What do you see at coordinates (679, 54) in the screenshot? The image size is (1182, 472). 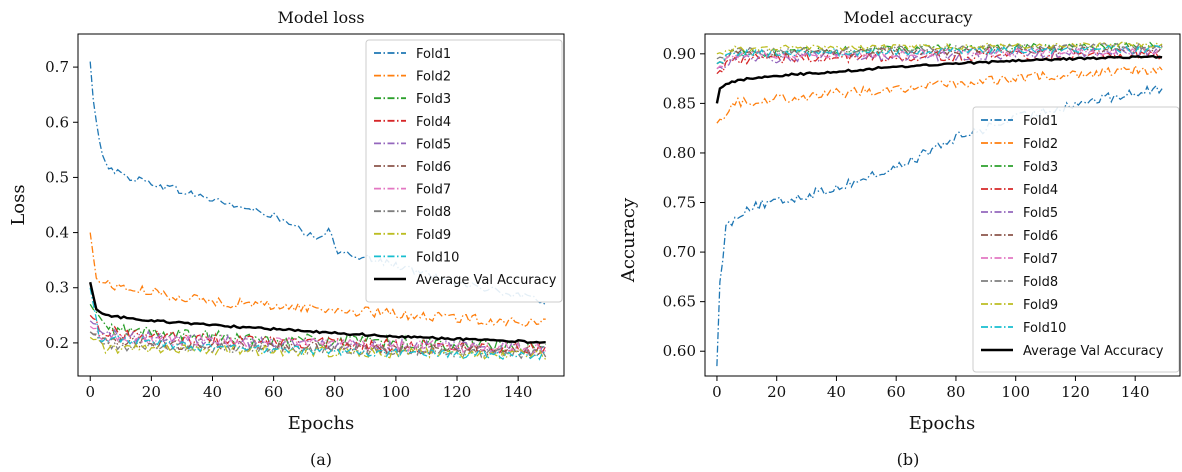 I see `y-tick-label: 0.90` at bounding box center [679, 54].